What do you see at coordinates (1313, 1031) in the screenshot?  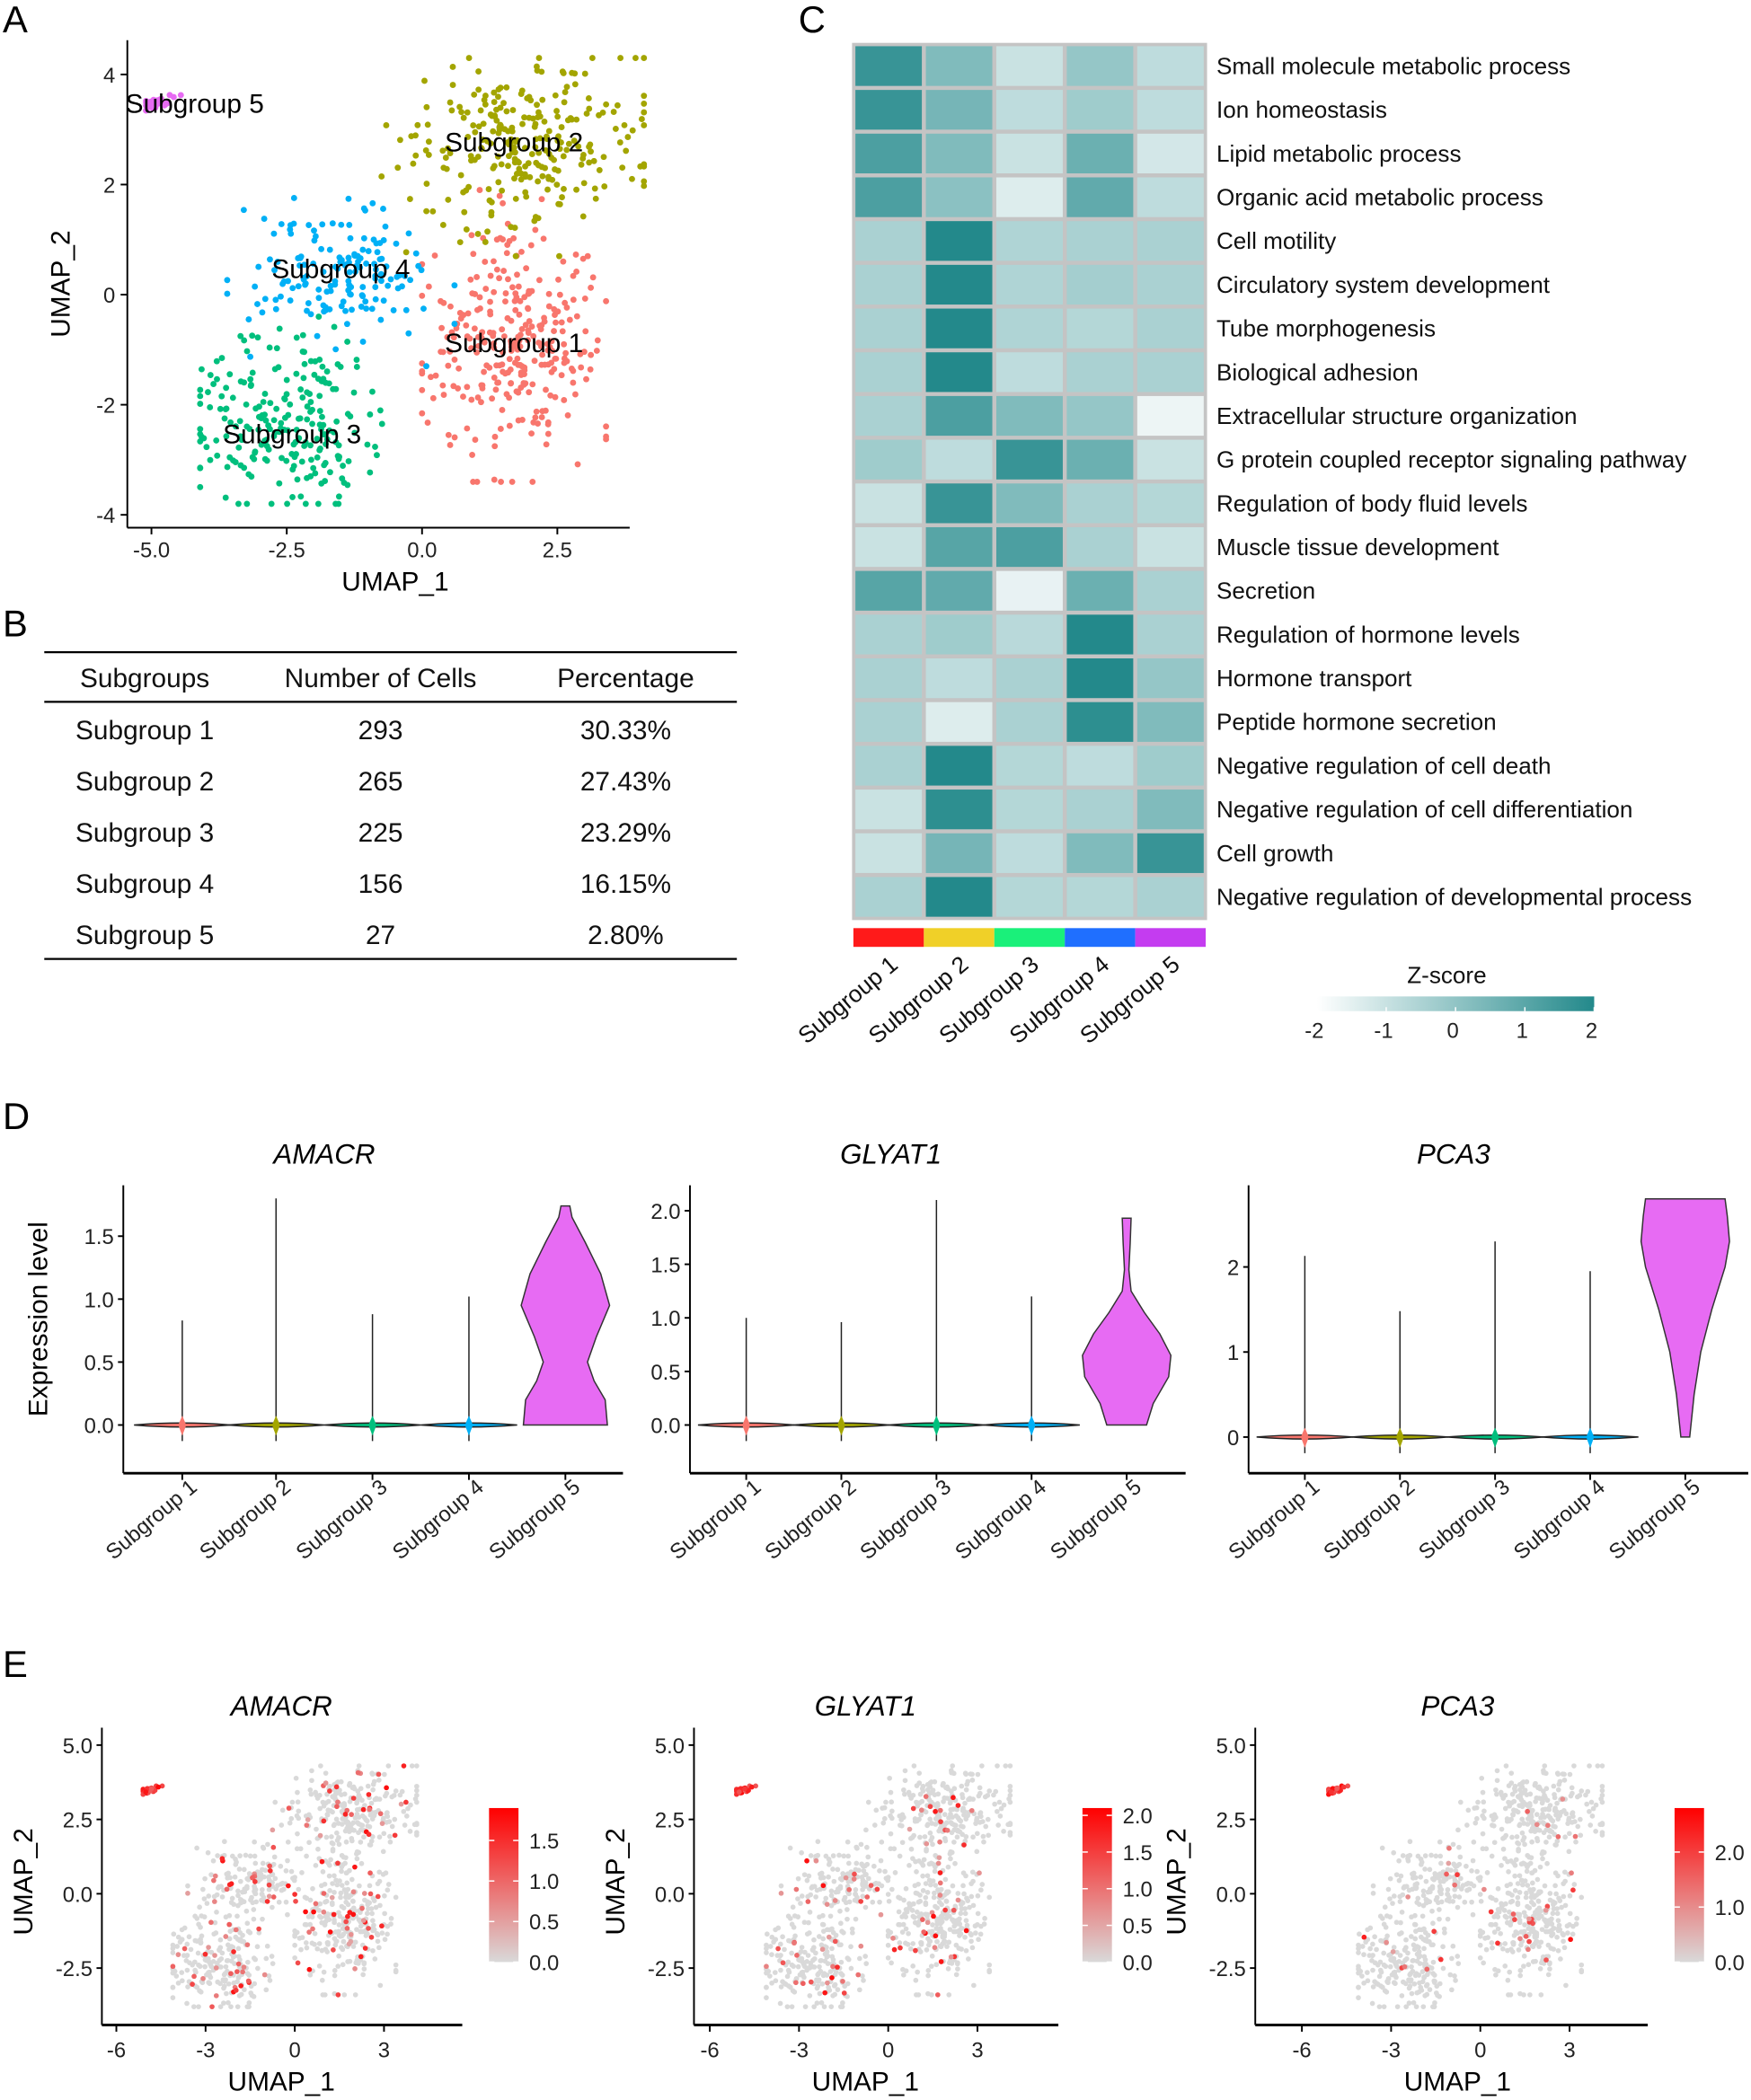 I see `zscore-tick-label: -2` at bounding box center [1313, 1031].